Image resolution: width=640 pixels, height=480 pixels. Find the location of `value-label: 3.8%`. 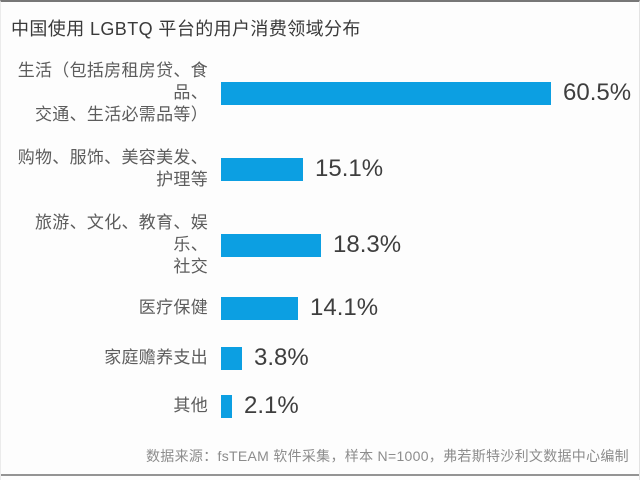

value-label: 3.8% is located at coordinates (281, 357).